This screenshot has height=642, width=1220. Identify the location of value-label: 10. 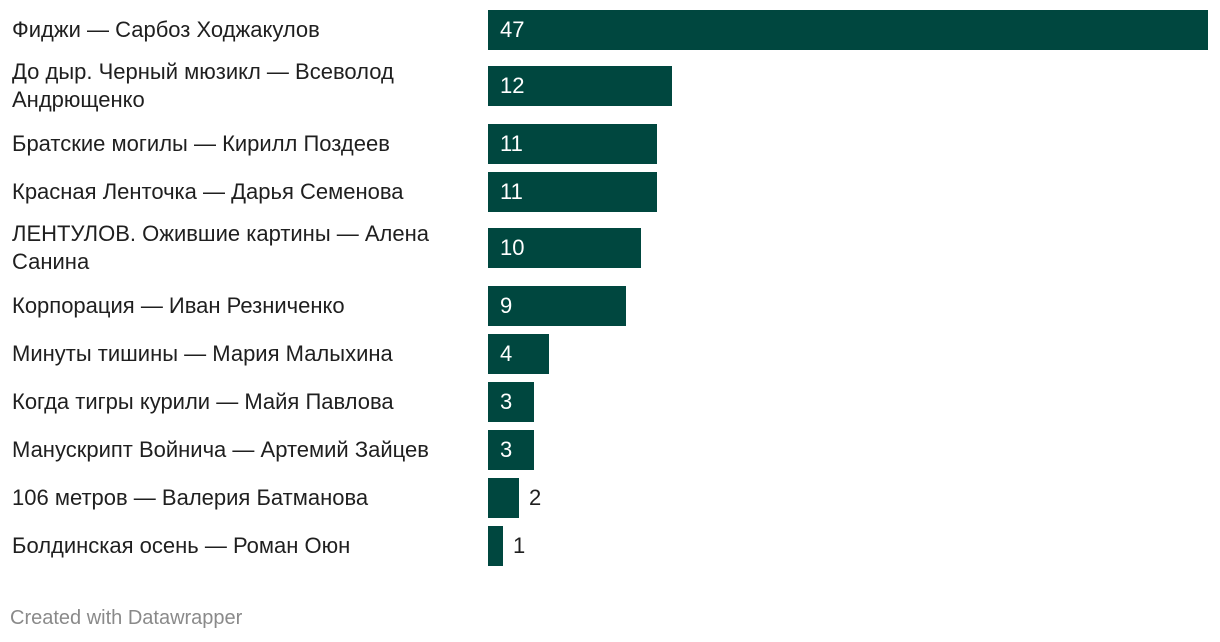
(512, 247).